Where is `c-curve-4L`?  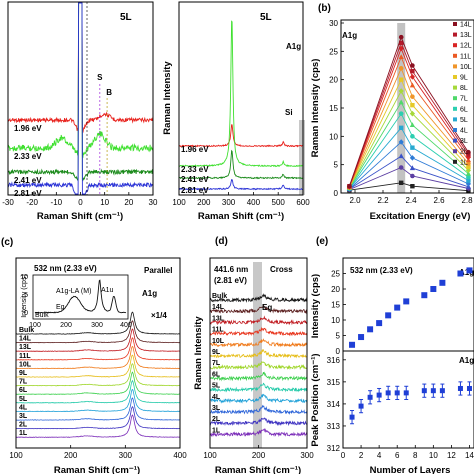 c-curve-4L is located at coordinates (98, 400).